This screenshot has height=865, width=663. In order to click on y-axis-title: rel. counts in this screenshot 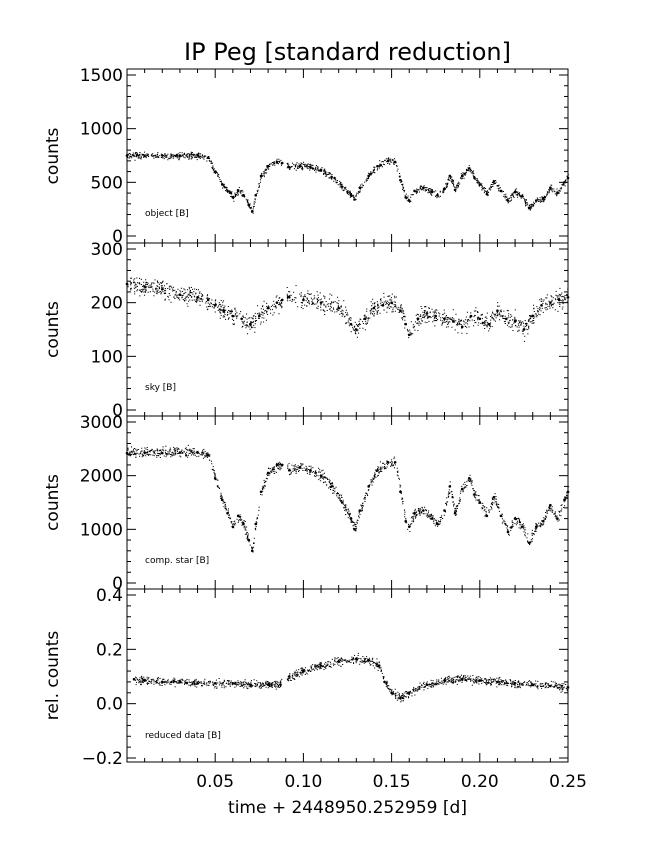, I will do `click(53, 676)`.